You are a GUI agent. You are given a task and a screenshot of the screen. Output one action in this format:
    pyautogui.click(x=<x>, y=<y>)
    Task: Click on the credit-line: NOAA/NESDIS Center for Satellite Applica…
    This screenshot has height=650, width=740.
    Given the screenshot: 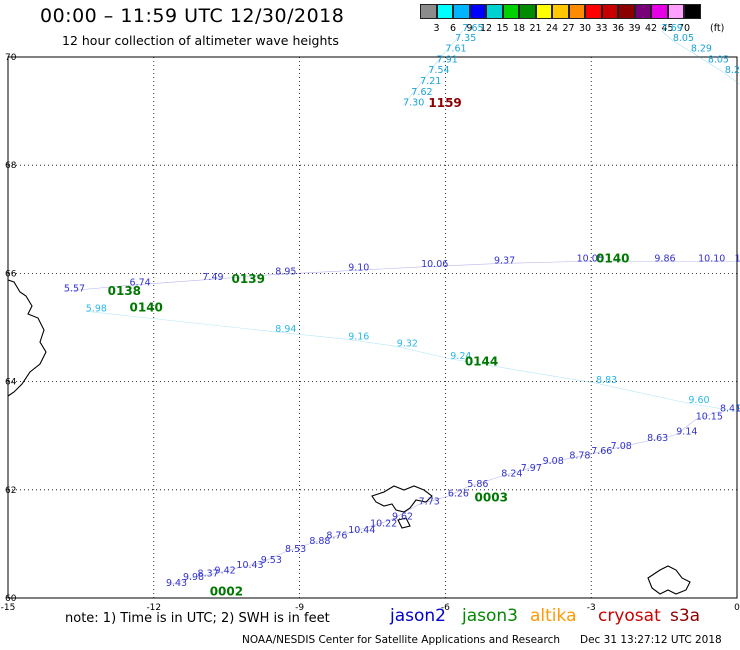 What is the action you would take?
    pyautogui.click(x=401, y=640)
    